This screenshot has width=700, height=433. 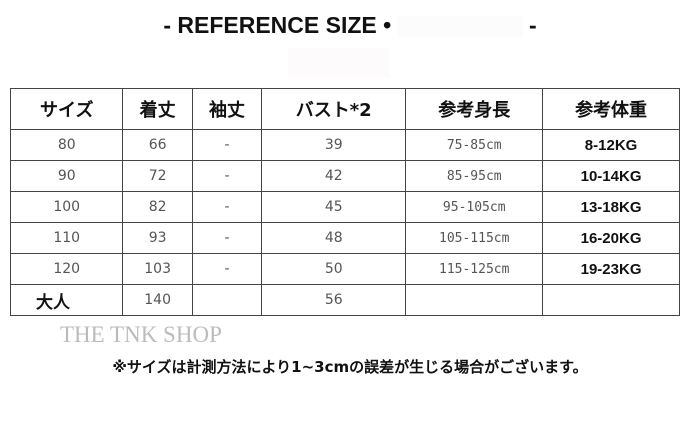 I want to click on table-cell: 80, so click(x=66, y=145).